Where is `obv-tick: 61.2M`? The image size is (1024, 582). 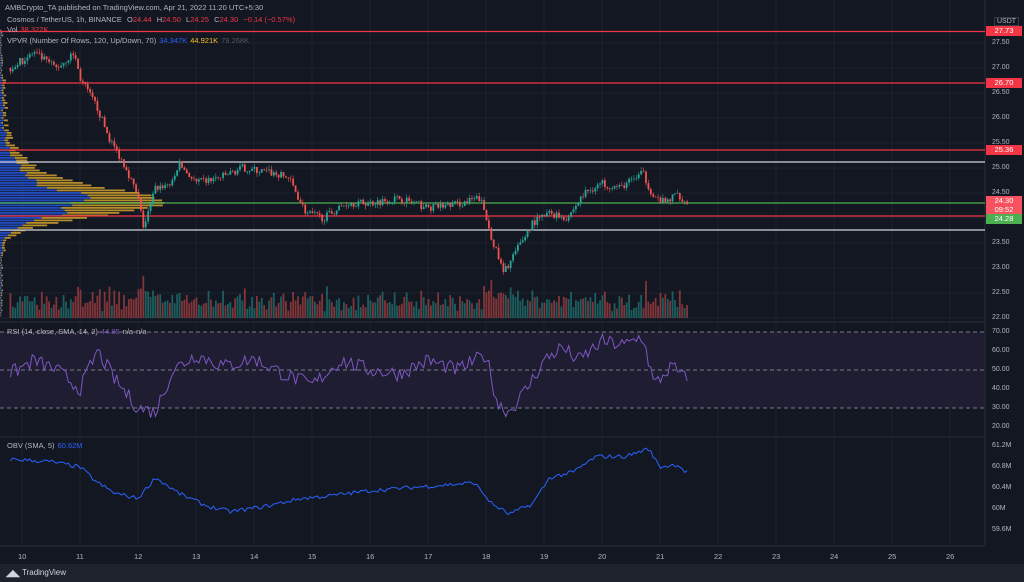 obv-tick: 61.2M is located at coordinates (1002, 445).